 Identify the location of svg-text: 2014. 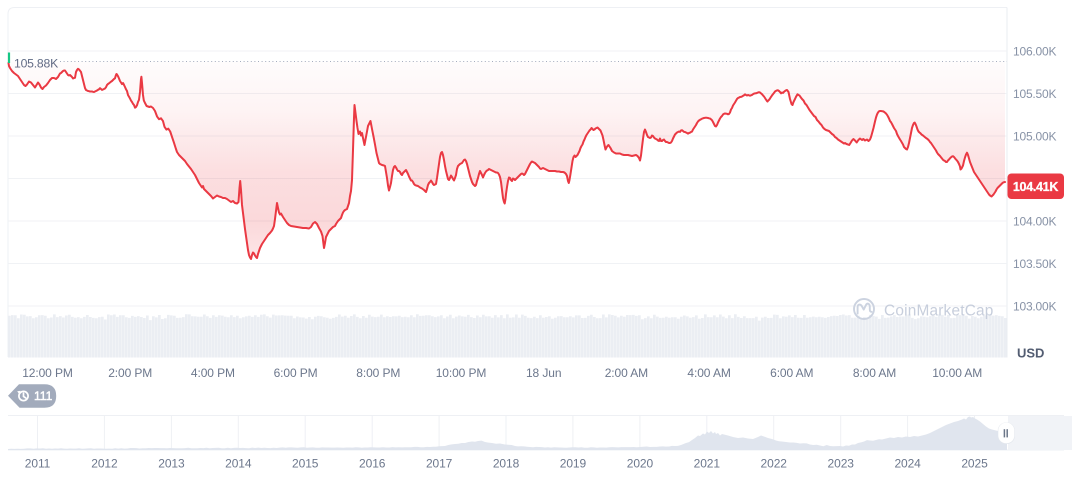
(238, 464).